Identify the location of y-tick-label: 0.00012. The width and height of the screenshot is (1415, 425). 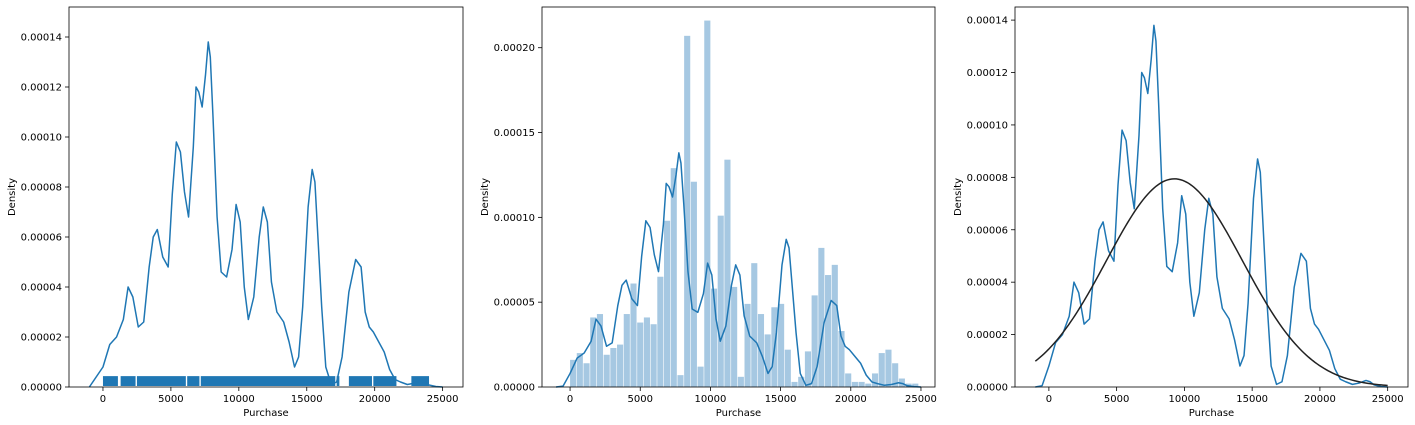
(41, 88).